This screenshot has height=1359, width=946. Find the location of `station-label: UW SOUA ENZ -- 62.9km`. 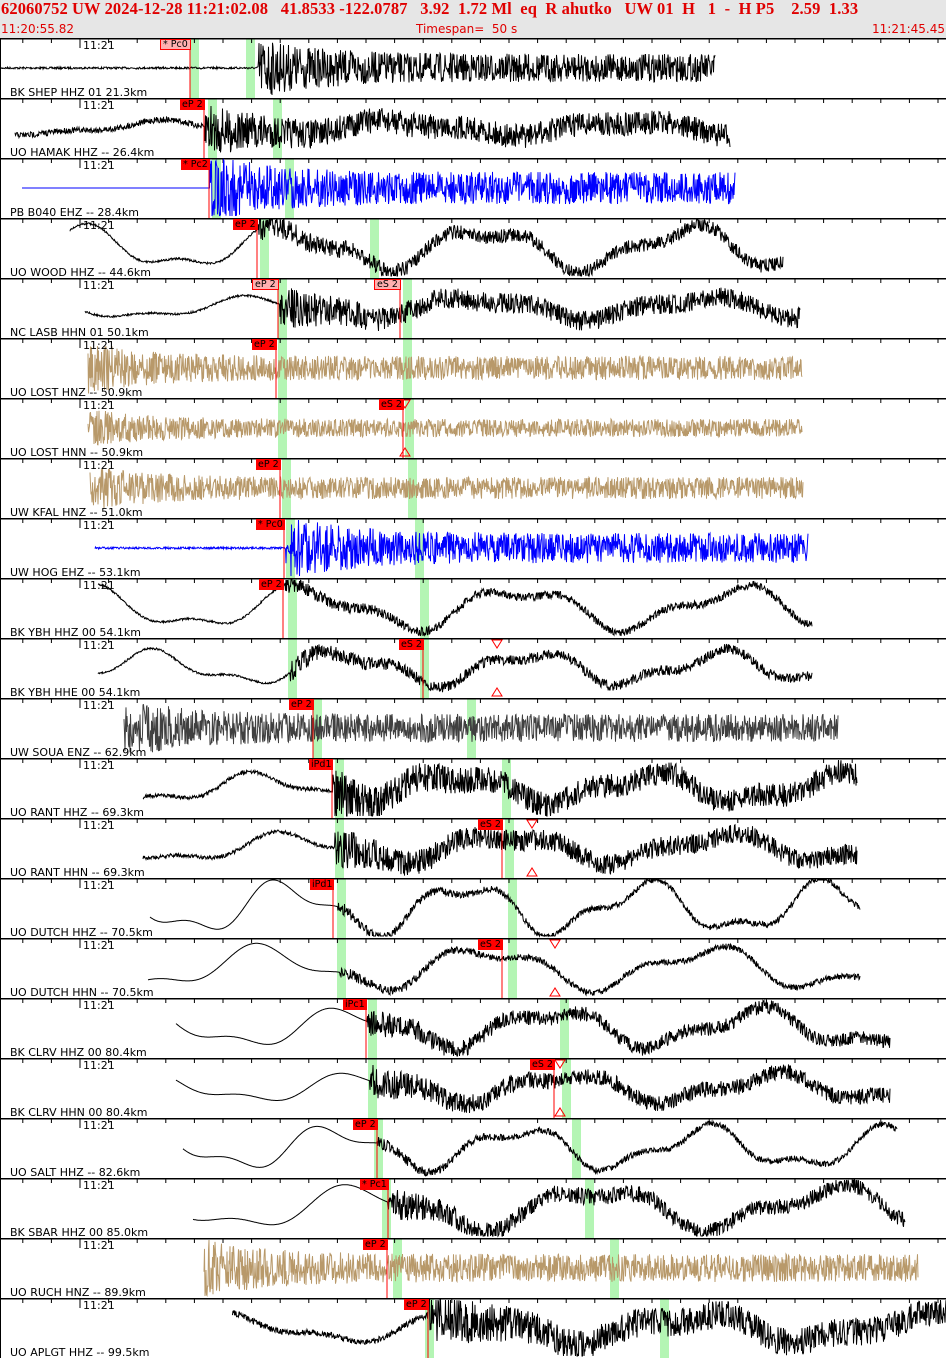

station-label: UW SOUA ENZ -- 62.9km is located at coordinates (78, 752).